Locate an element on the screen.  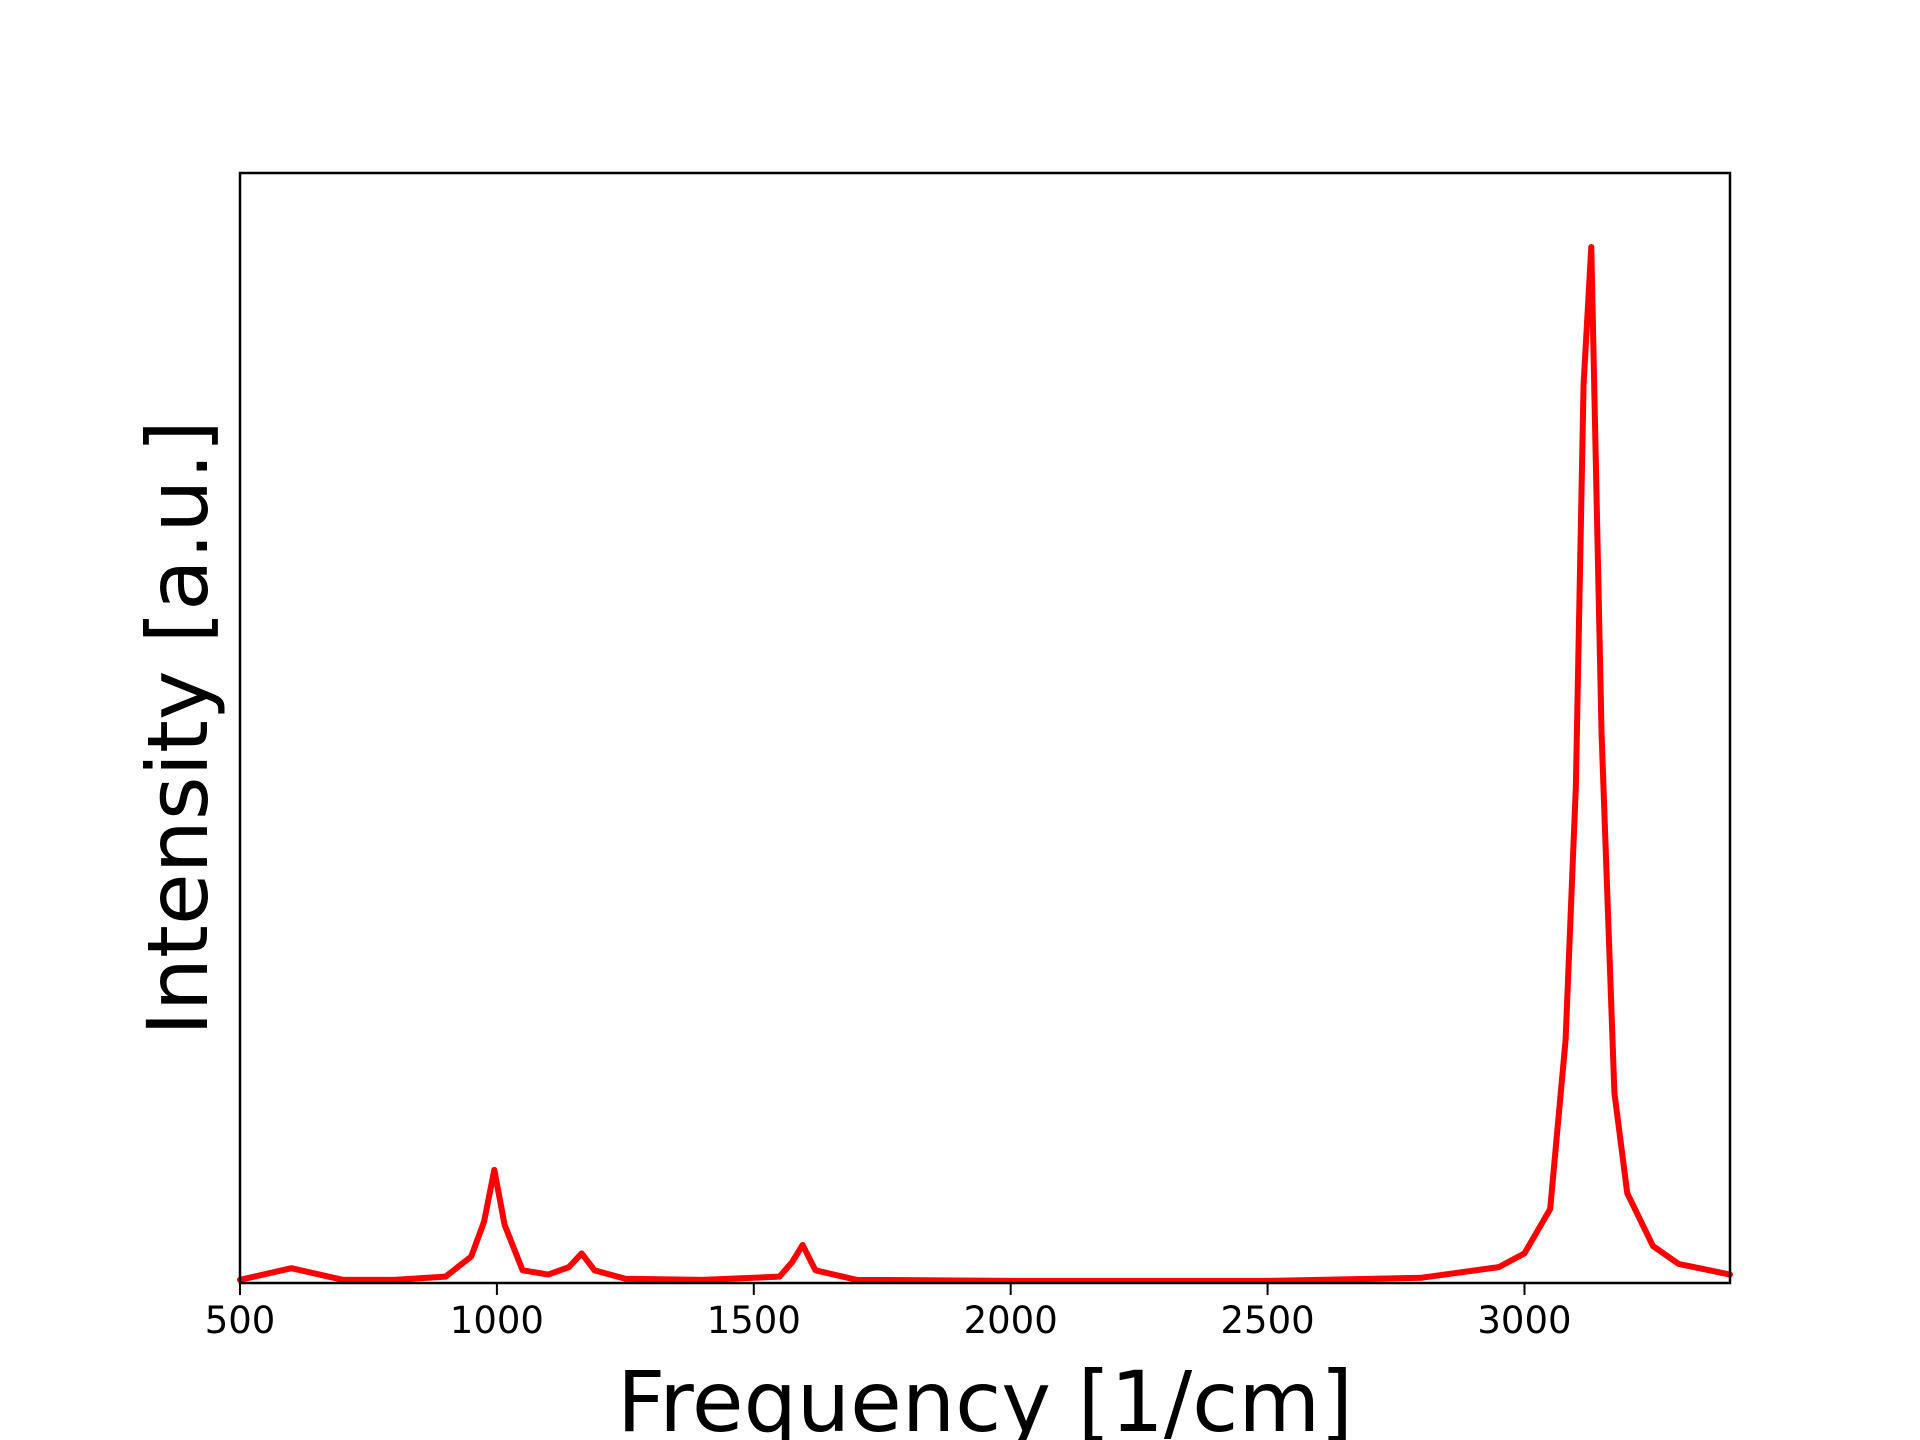
x-tick-label-2000: 2000 is located at coordinates (1011, 1320).